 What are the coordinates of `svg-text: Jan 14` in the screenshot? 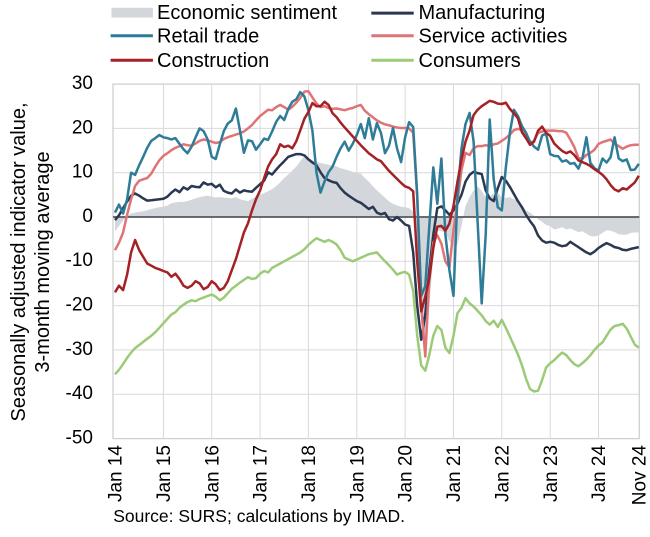 It's located at (116, 473).